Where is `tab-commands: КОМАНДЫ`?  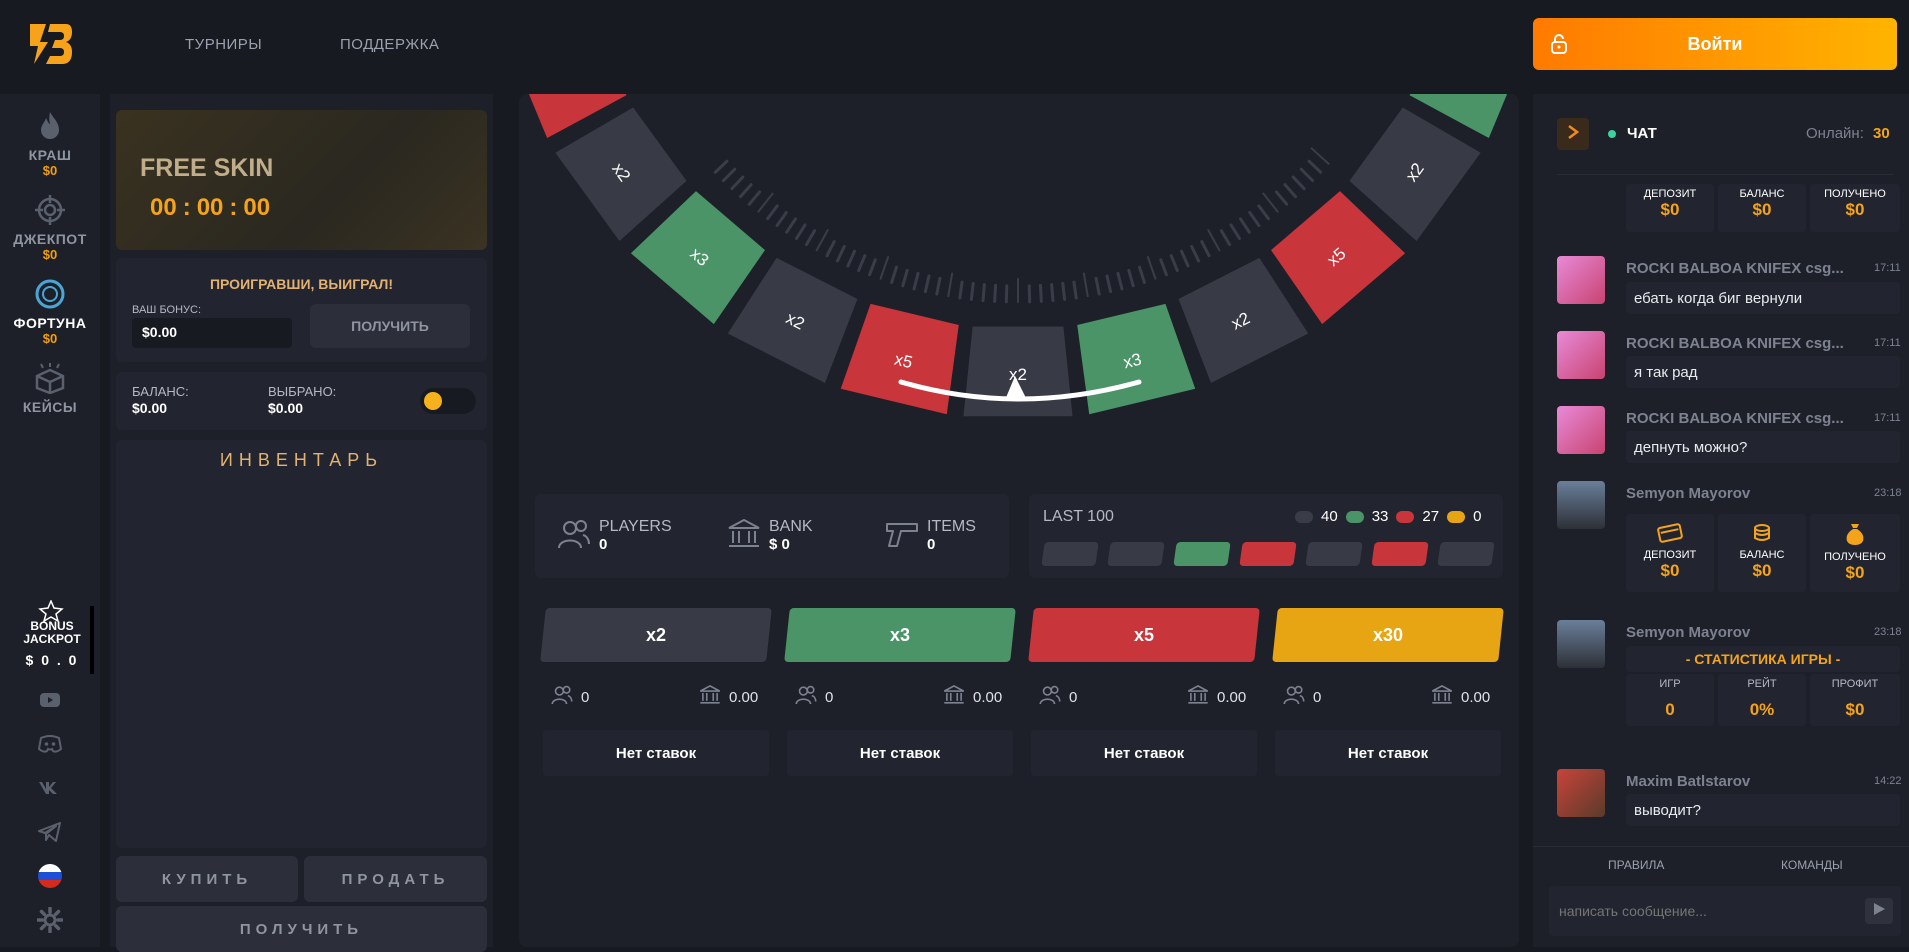 tab-commands: КОМАНДЫ is located at coordinates (1812, 865).